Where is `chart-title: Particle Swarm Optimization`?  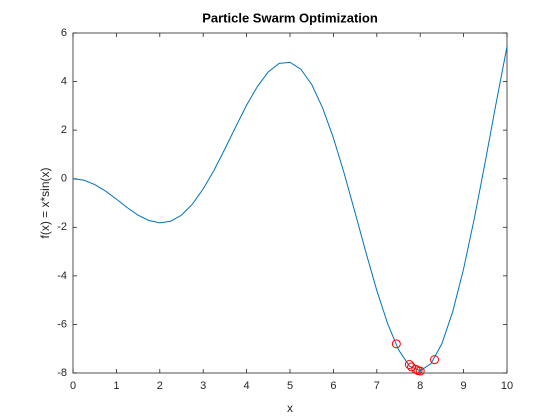 chart-title: Particle Swarm Optimization is located at coordinates (290, 17).